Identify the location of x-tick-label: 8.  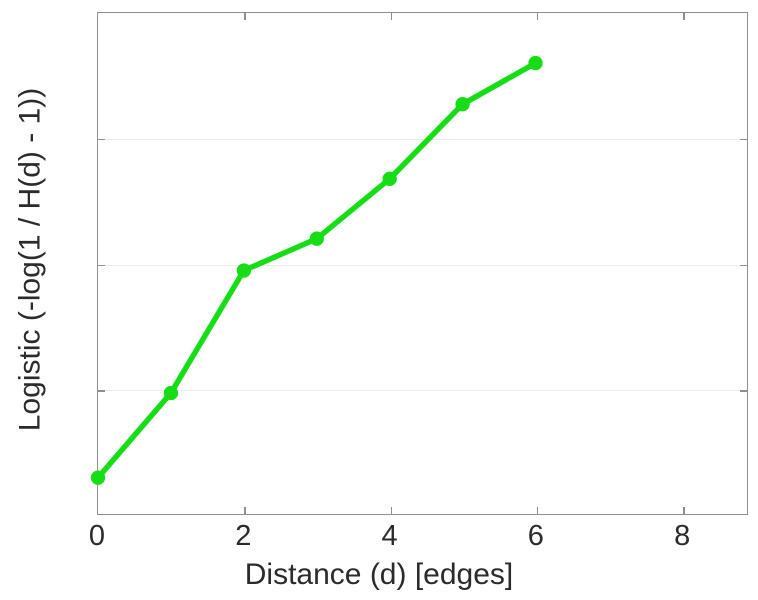
(682, 536).